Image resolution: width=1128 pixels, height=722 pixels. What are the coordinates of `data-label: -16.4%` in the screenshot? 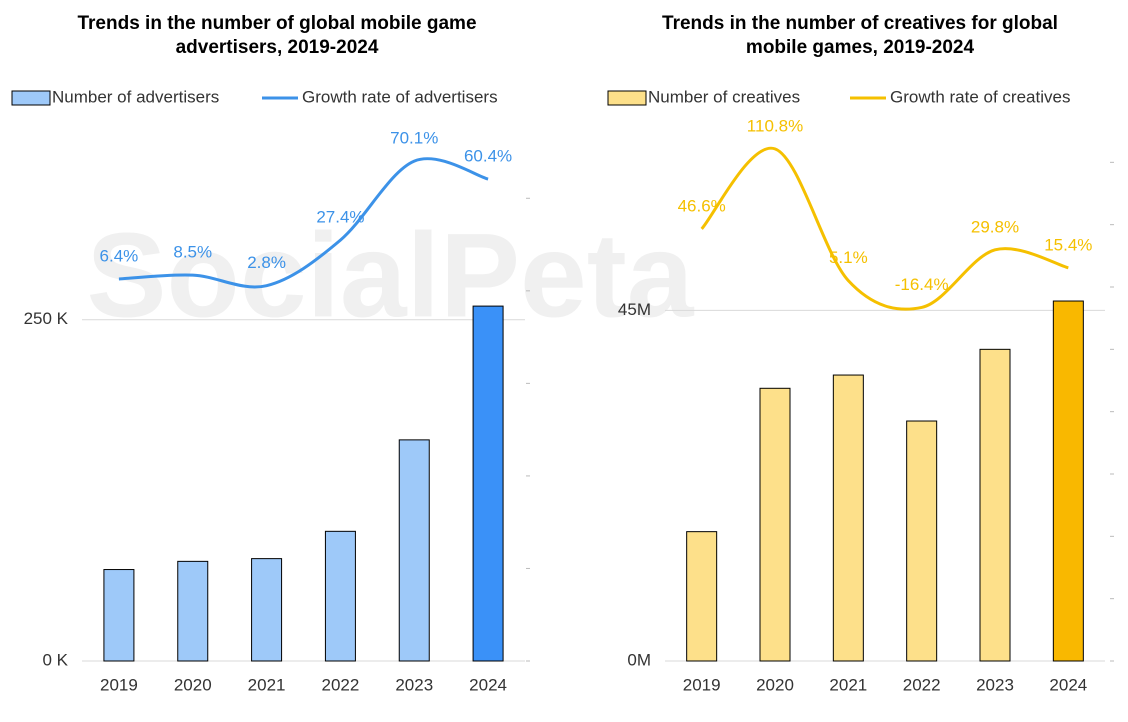 It's located at (922, 284).